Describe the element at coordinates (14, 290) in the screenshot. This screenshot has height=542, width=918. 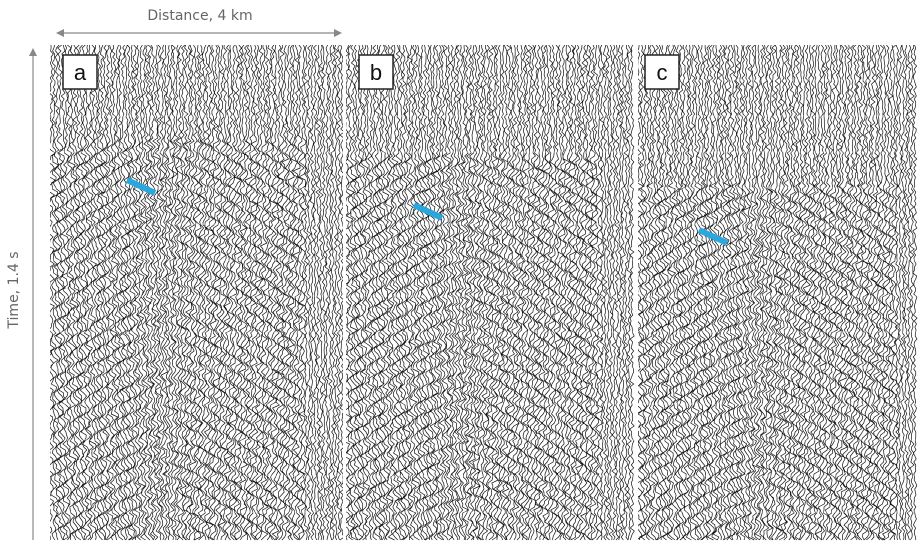
I see `time-label: Time, 1.4 s` at that location.